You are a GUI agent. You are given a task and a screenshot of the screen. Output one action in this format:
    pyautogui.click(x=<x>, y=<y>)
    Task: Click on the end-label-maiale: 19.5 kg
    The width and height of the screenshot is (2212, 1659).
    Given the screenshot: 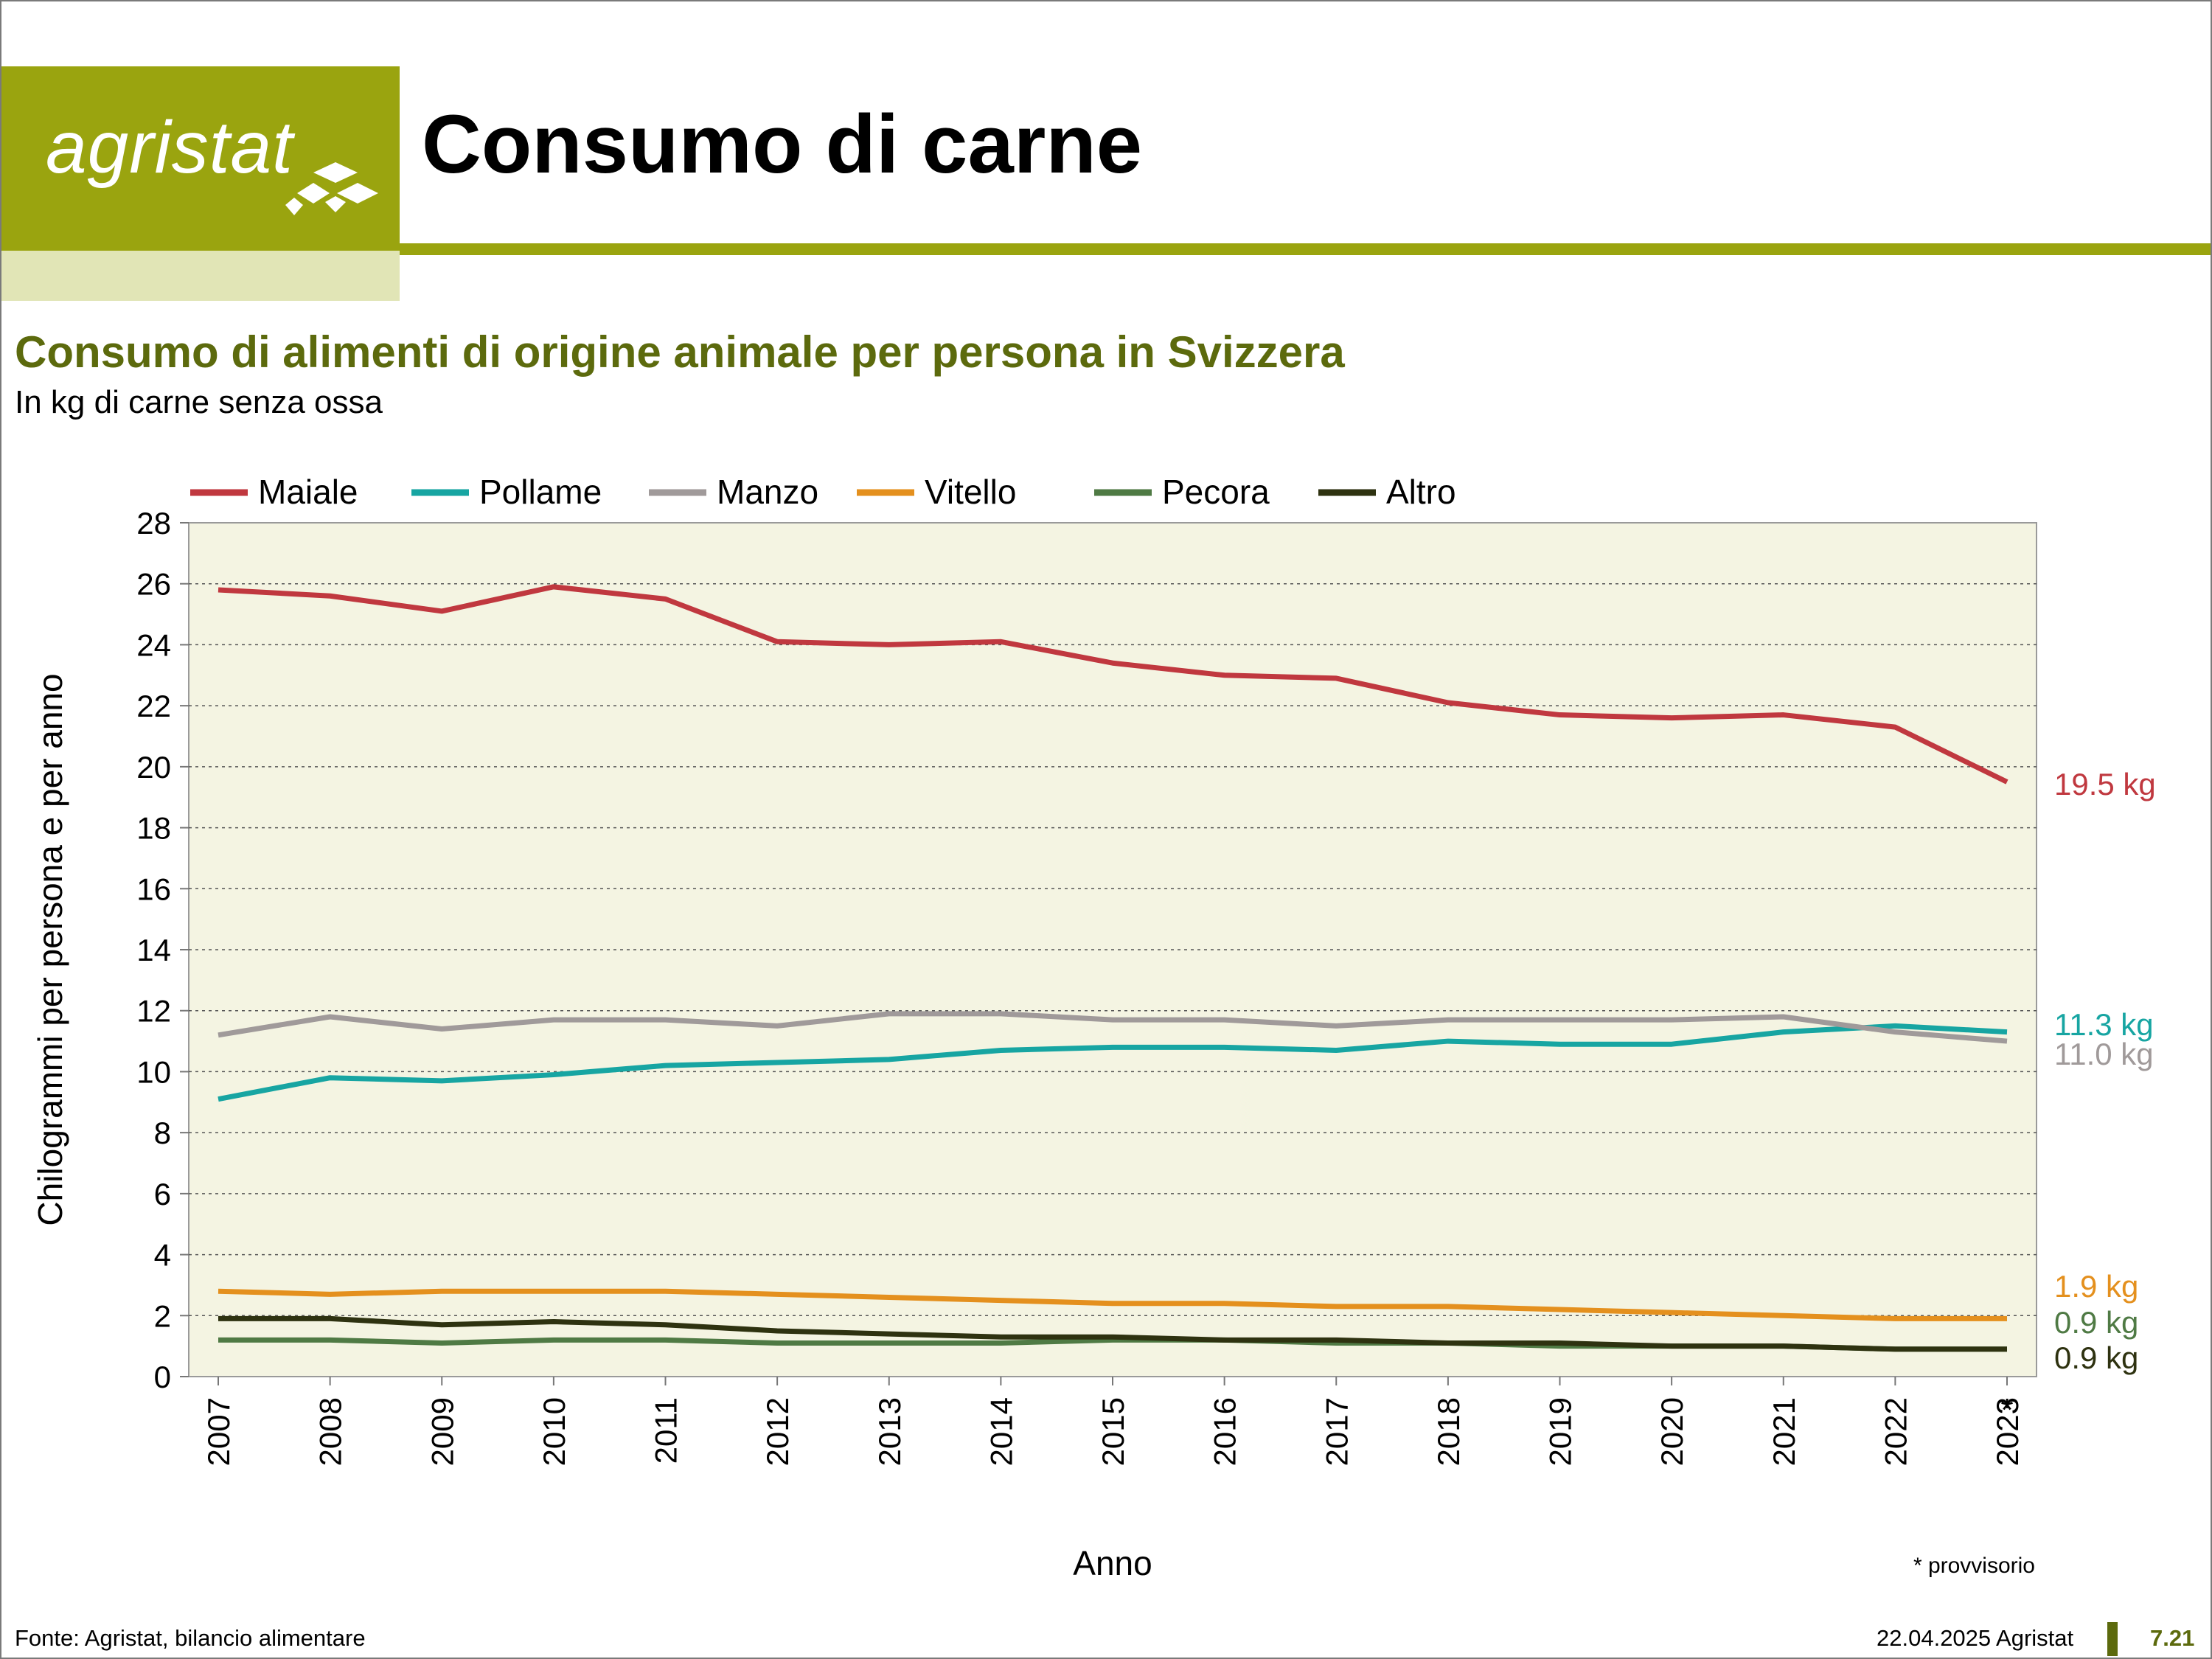 What is the action you would take?
    pyautogui.click(x=2105, y=784)
    